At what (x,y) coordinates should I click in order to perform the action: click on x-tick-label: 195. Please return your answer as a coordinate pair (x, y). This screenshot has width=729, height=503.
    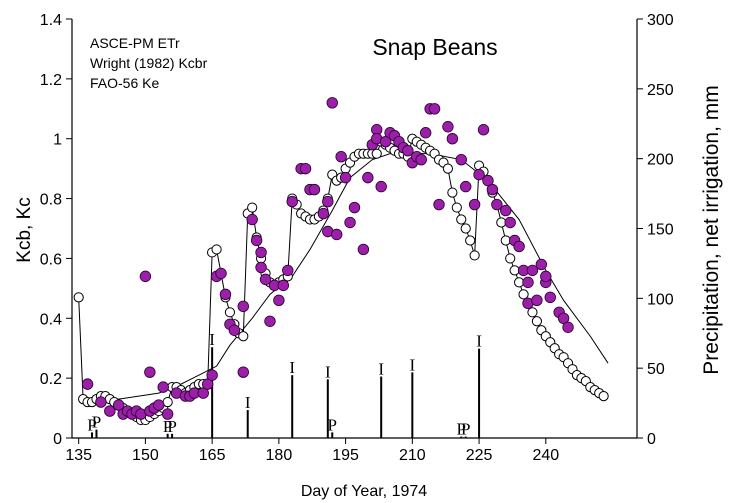
    Looking at the image, I should click on (345, 455).